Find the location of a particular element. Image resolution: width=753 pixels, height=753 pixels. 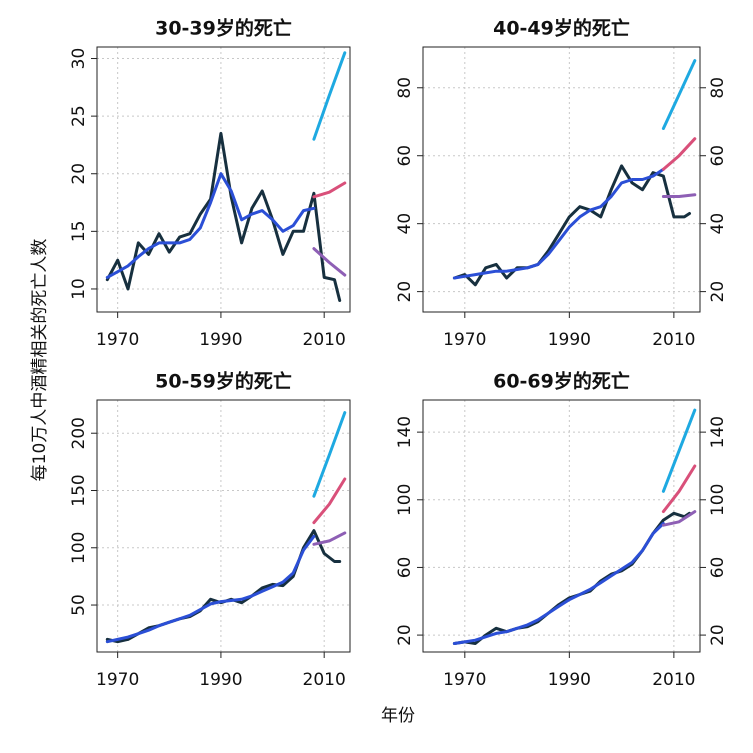

y-tick-label: 25 is located at coordinates (79, 116).